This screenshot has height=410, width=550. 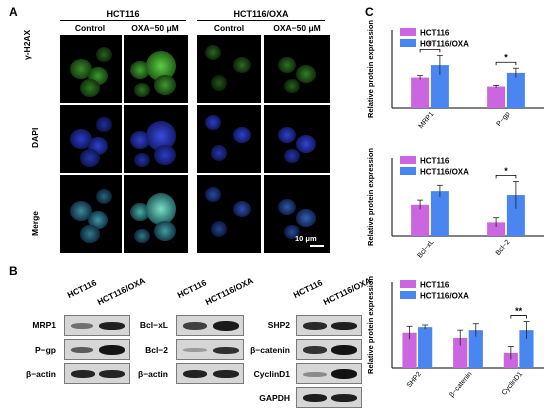 What do you see at coordinates (506, 171) in the screenshot?
I see `significance-mark-bcl-2: *` at bounding box center [506, 171].